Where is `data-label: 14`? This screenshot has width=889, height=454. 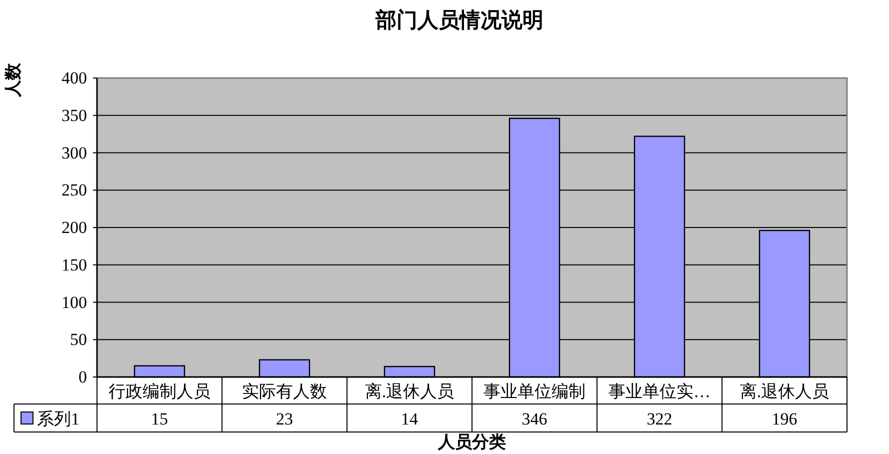 data-label: 14 is located at coordinates (409, 419).